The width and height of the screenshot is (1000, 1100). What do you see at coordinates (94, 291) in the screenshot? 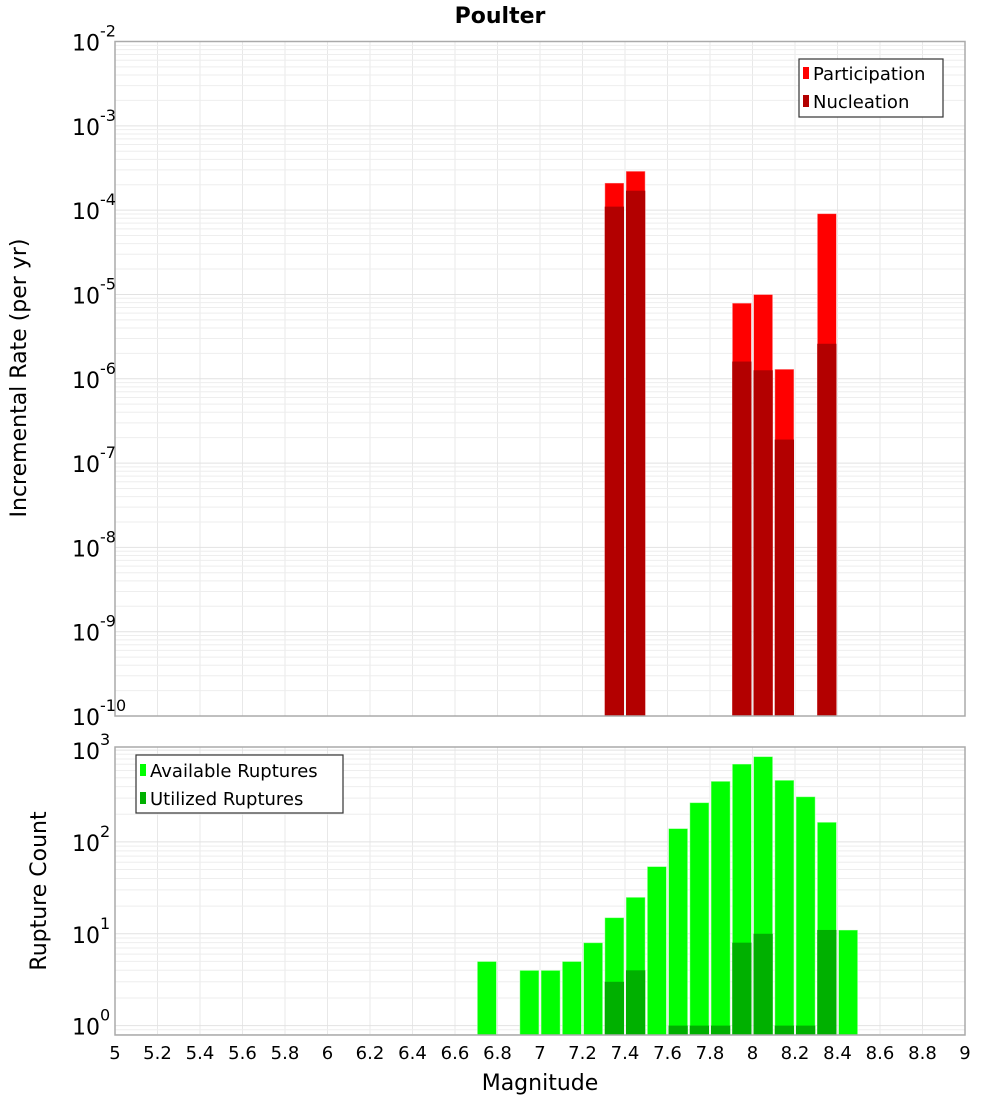
I see `y-tick-label: 10⁻⁵` at bounding box center [94, 291].